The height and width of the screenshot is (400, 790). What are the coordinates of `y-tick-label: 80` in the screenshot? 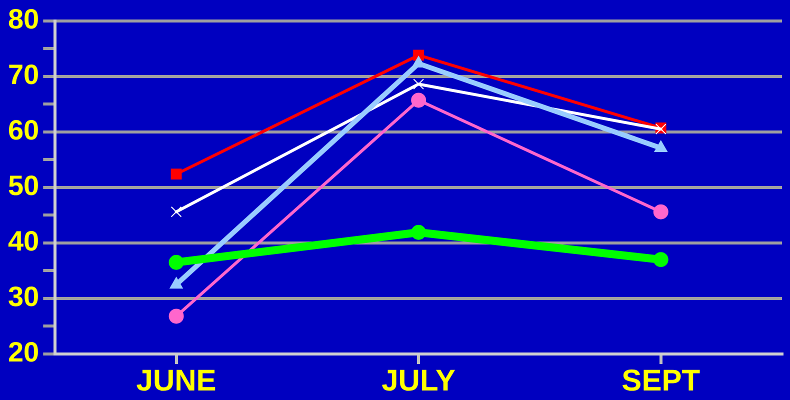 It's located at (24, 19).